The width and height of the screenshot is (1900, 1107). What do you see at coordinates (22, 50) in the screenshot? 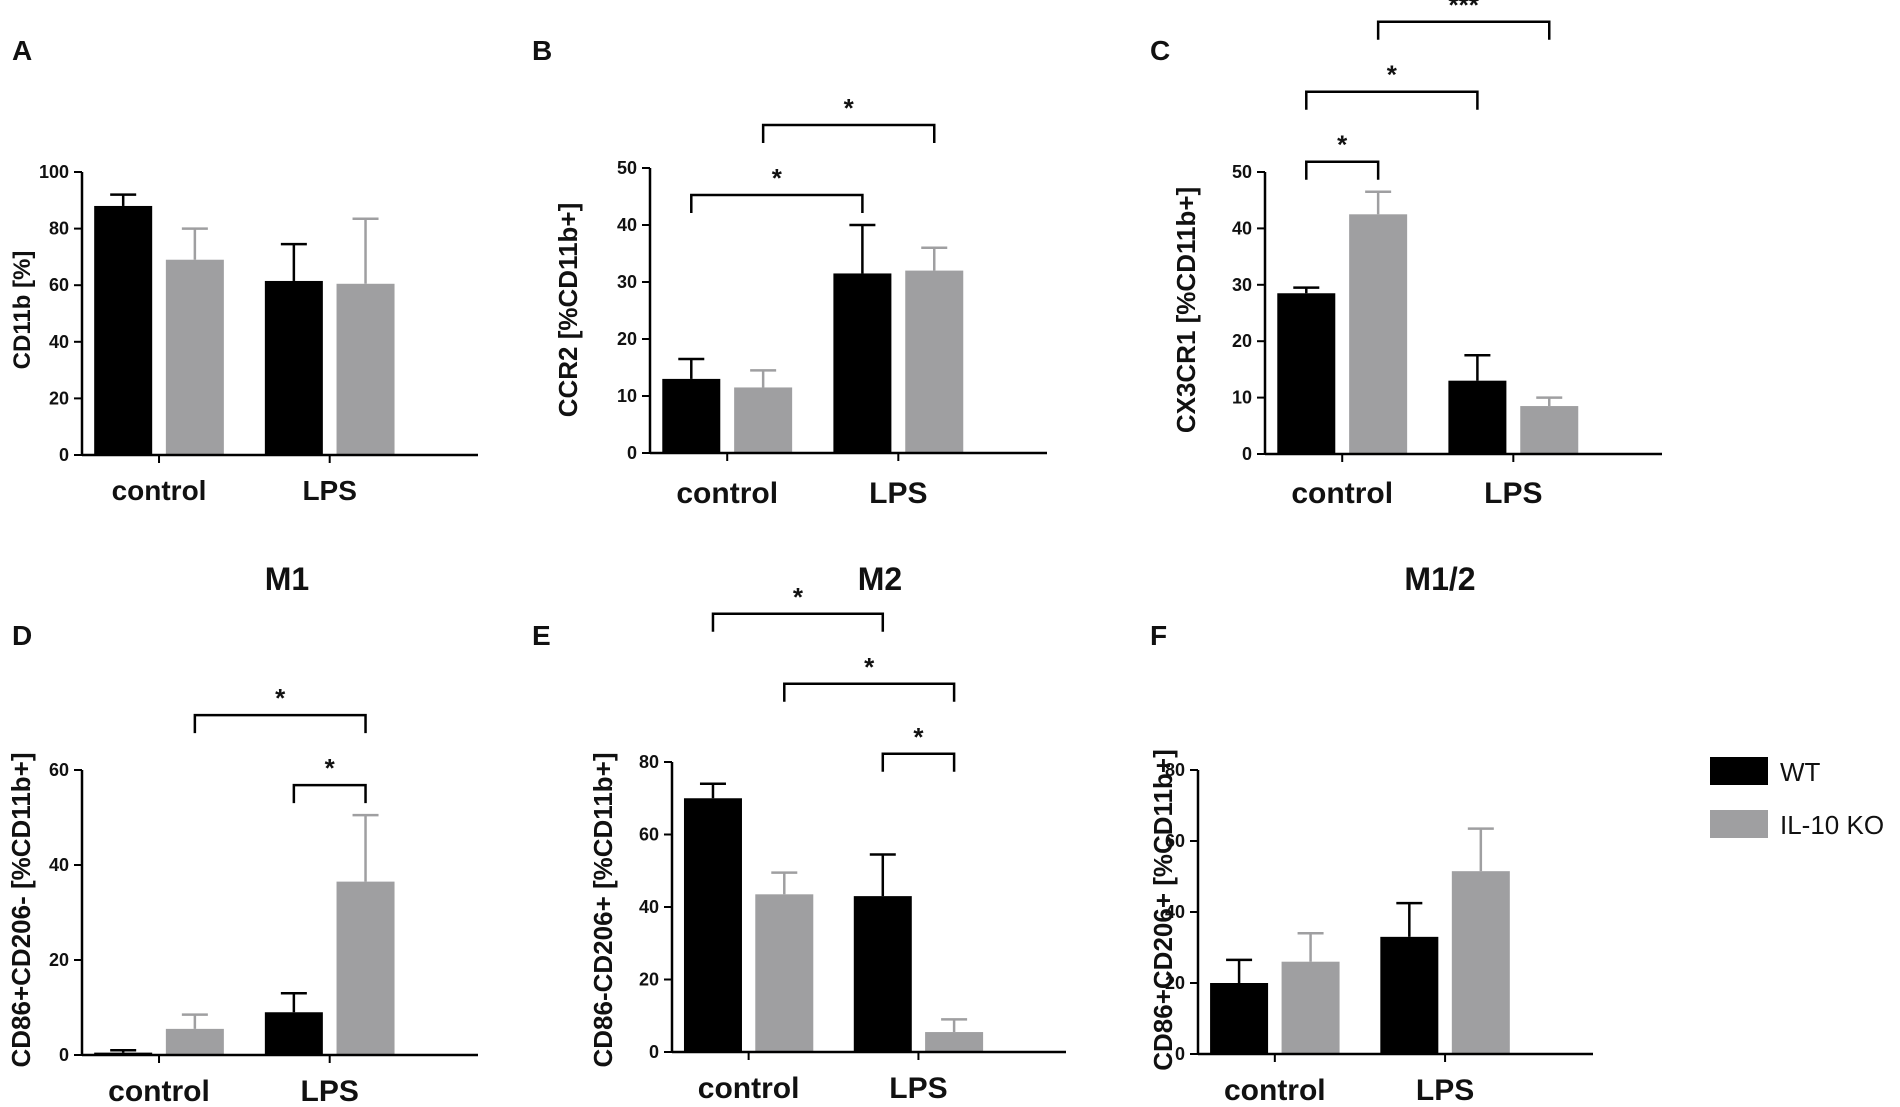
I see `panel-letter: A` at bounding box center [22, 50].